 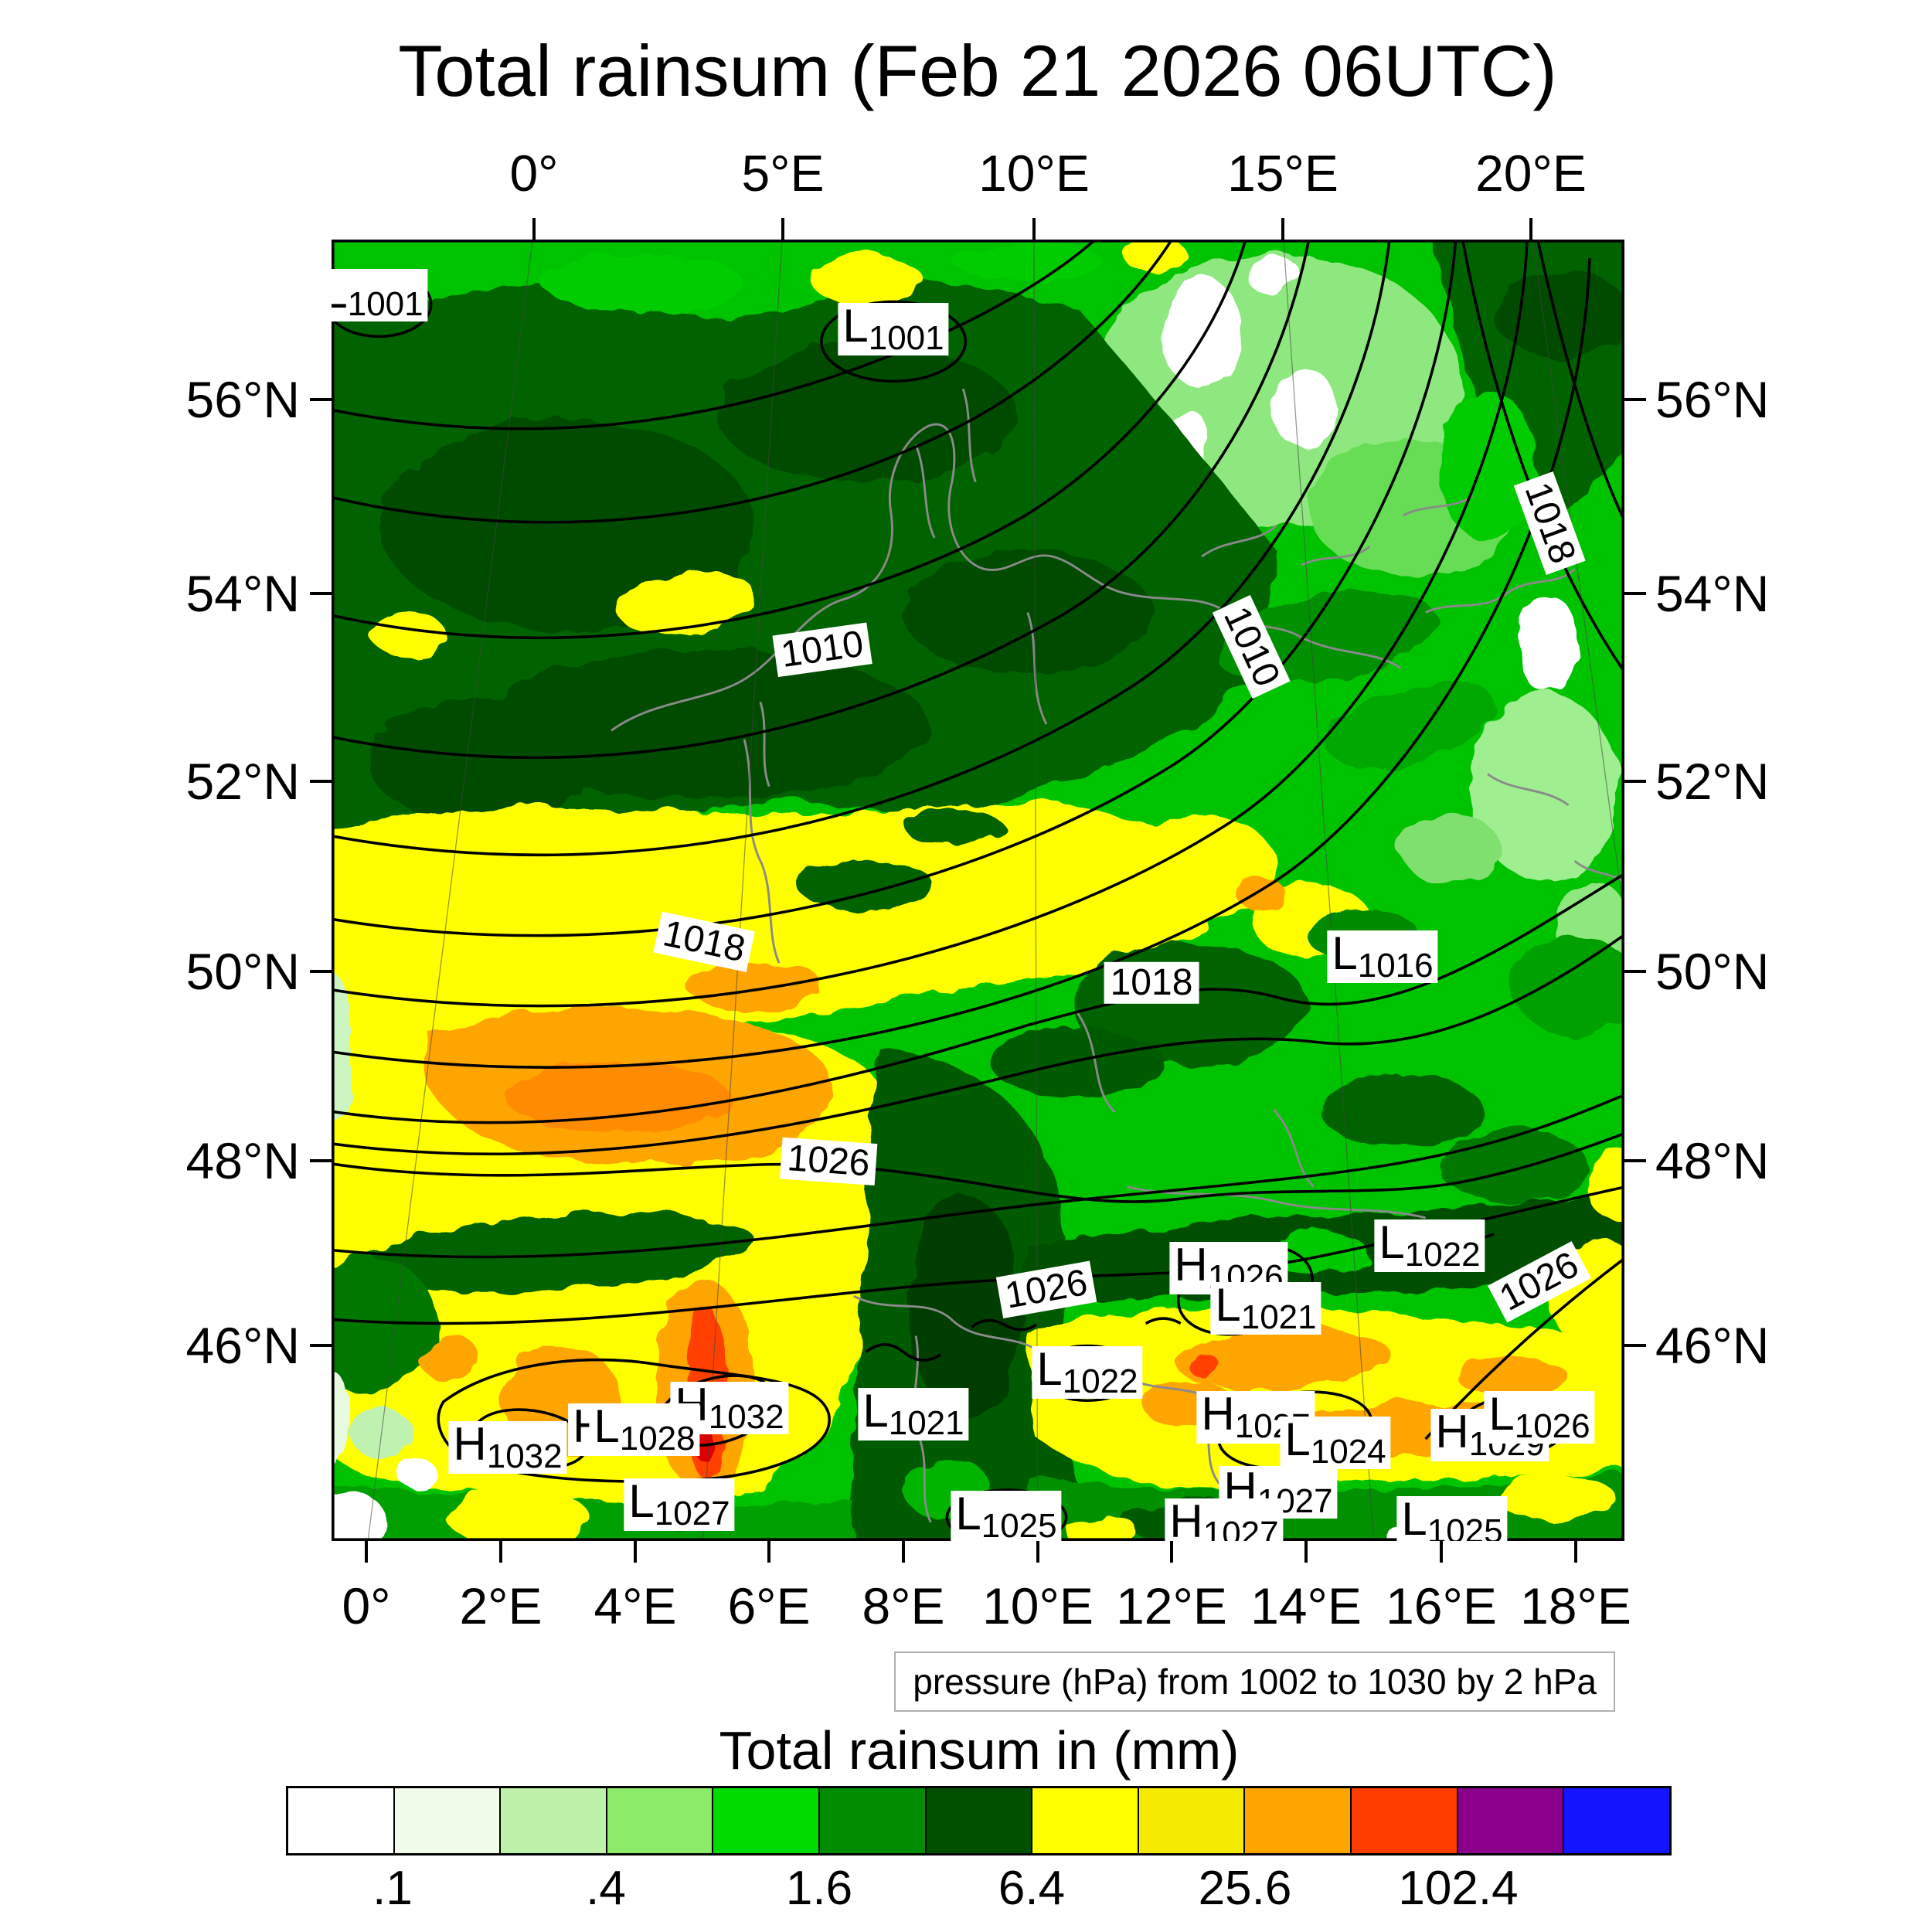 What do you see at coordinates (979, 1751) in the screenshot?
I see `legend-title: Total rainsum in (mm)` at bounding box center [979, 1751].